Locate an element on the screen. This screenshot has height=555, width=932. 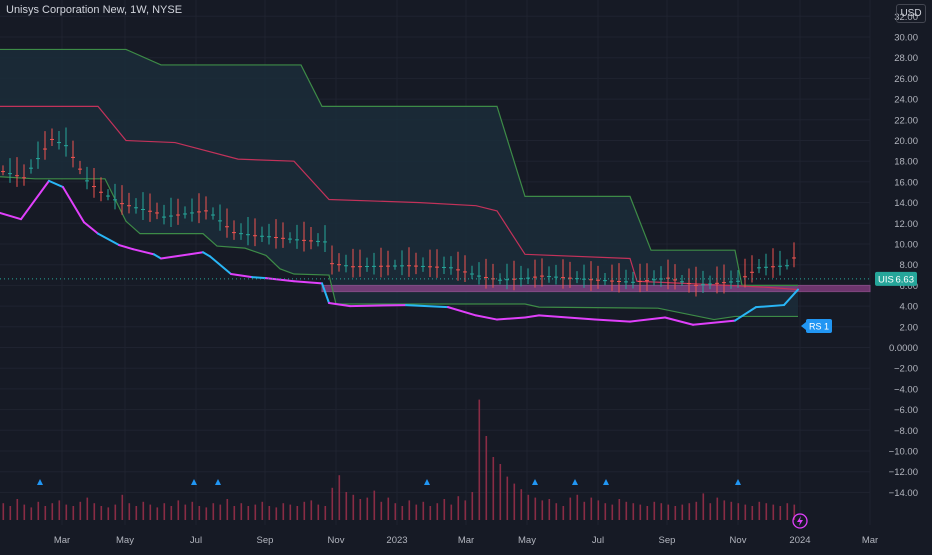
y-axis-tick-label: −2.00 is located at coordinates (906, 369).